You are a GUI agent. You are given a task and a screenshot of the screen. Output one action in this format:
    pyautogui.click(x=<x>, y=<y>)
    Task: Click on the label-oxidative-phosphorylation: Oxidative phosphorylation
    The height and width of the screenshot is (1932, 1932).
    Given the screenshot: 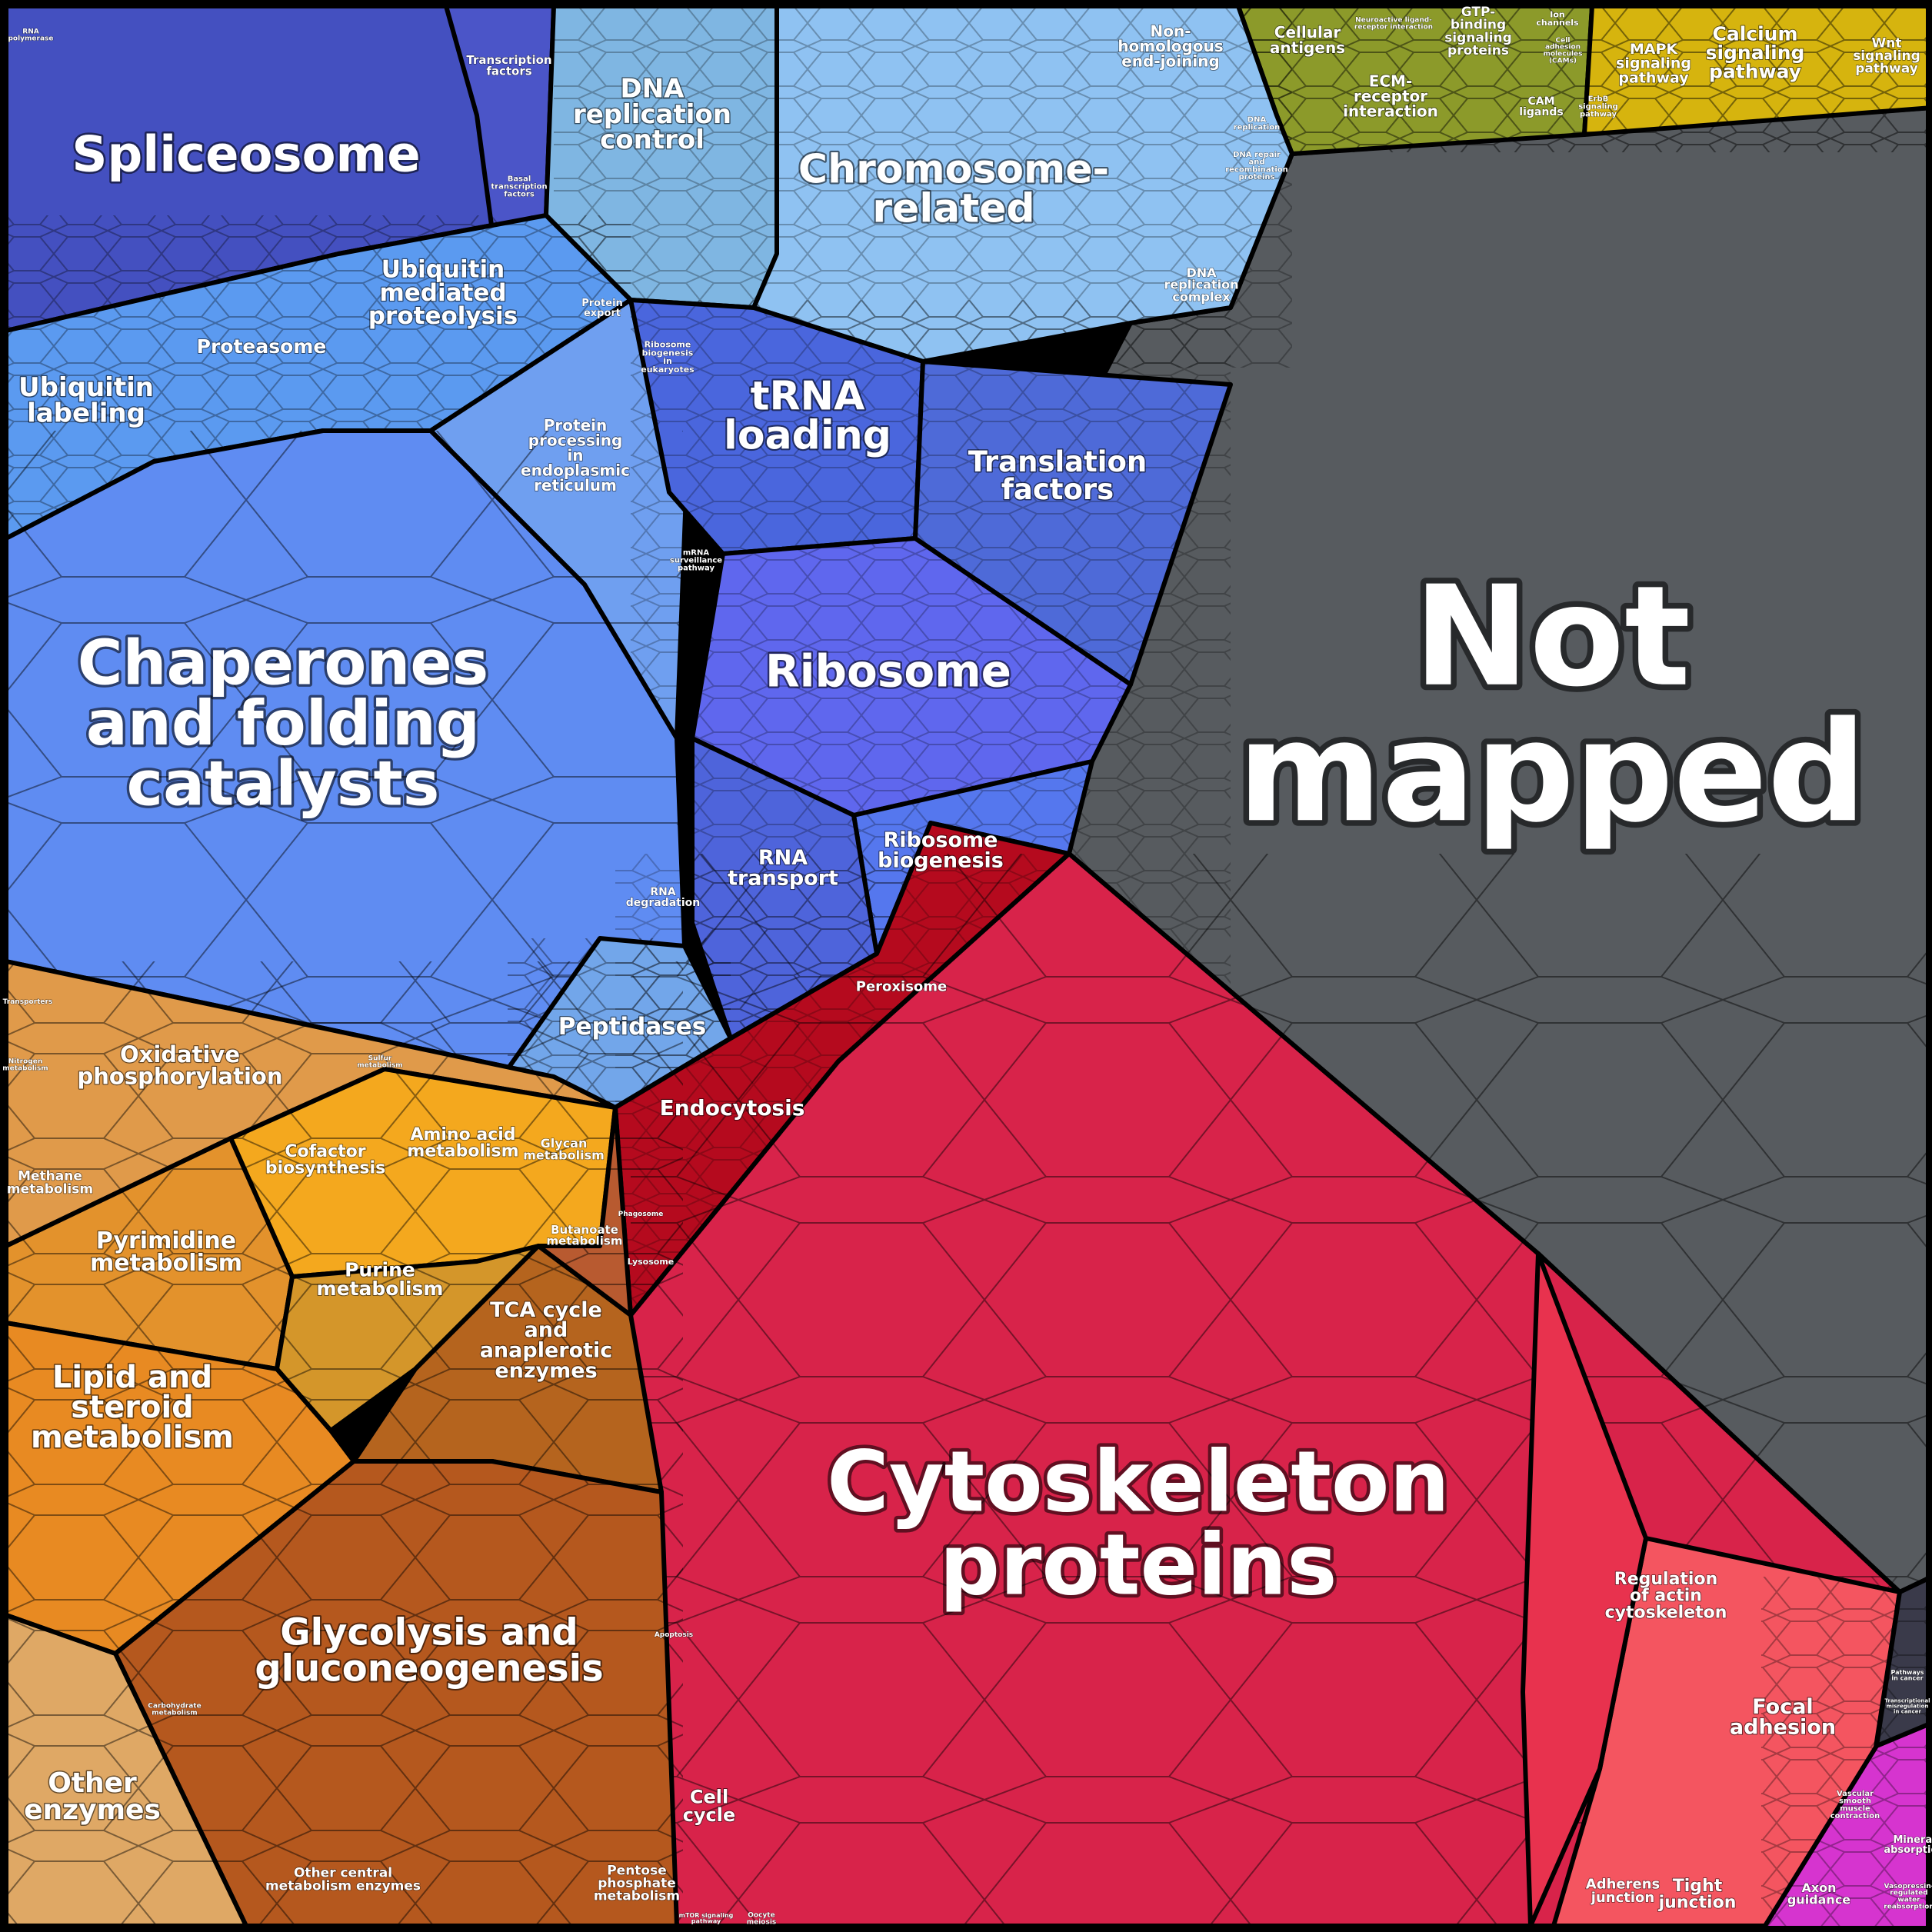 What is the action you would take?
    pyautogui.click(x=179, y=1065)
    